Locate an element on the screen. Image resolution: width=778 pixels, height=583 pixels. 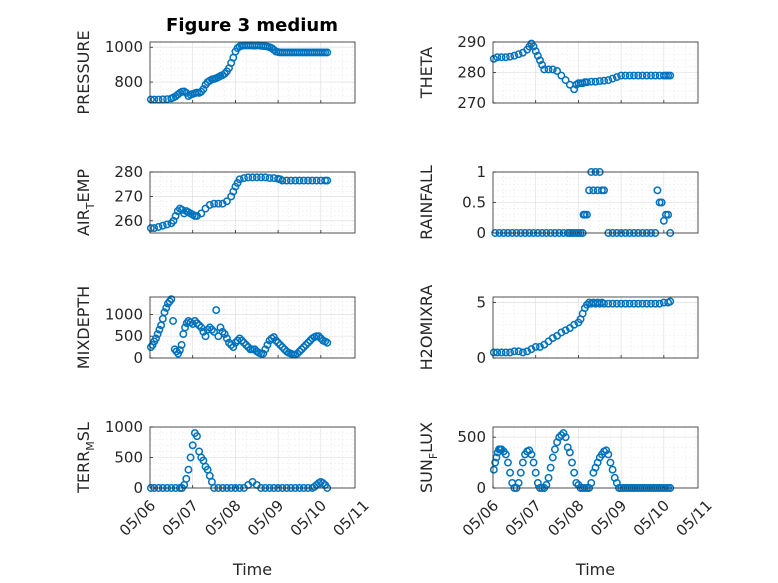
y-tick-label: 800 is located at coordinates (128, 82).